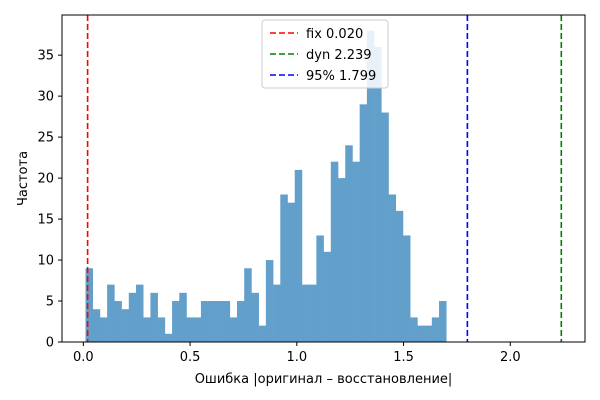  What do you see at coordinates (339, 55) in the screenshot?
I see `legend-entry-label: dyn 2.239` at bounding box center [339, 55].